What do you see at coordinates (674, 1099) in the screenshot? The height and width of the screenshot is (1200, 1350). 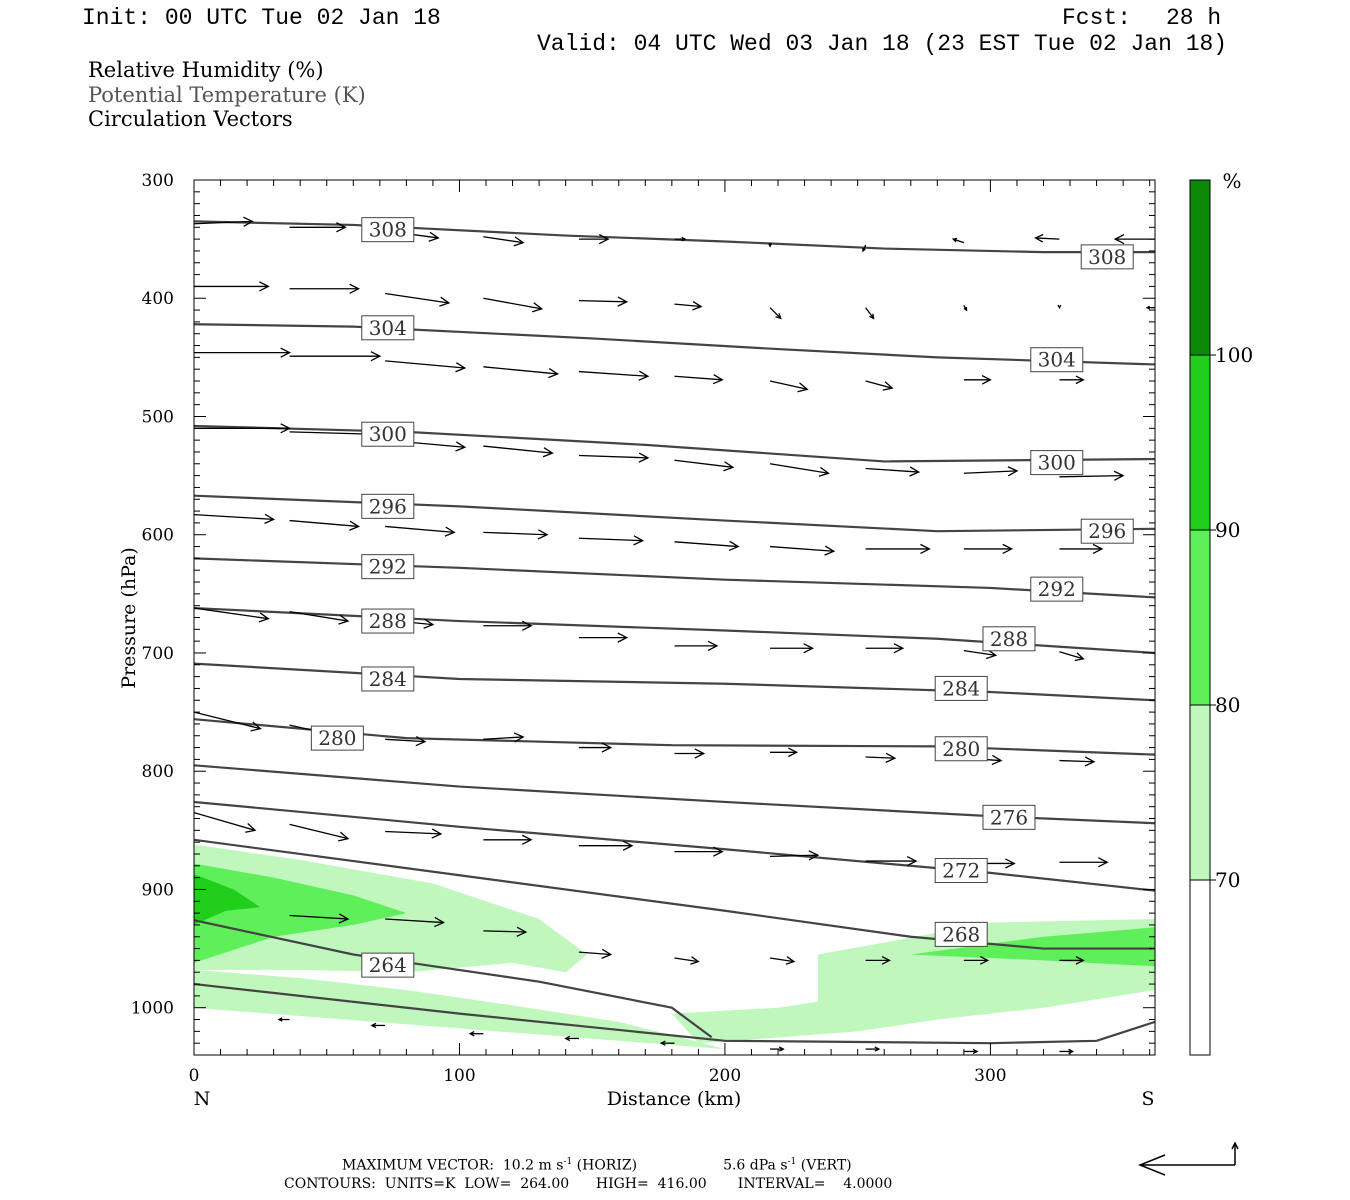 I see `x-axis-label: Distance (km)` at bounding box center [674, 1099].